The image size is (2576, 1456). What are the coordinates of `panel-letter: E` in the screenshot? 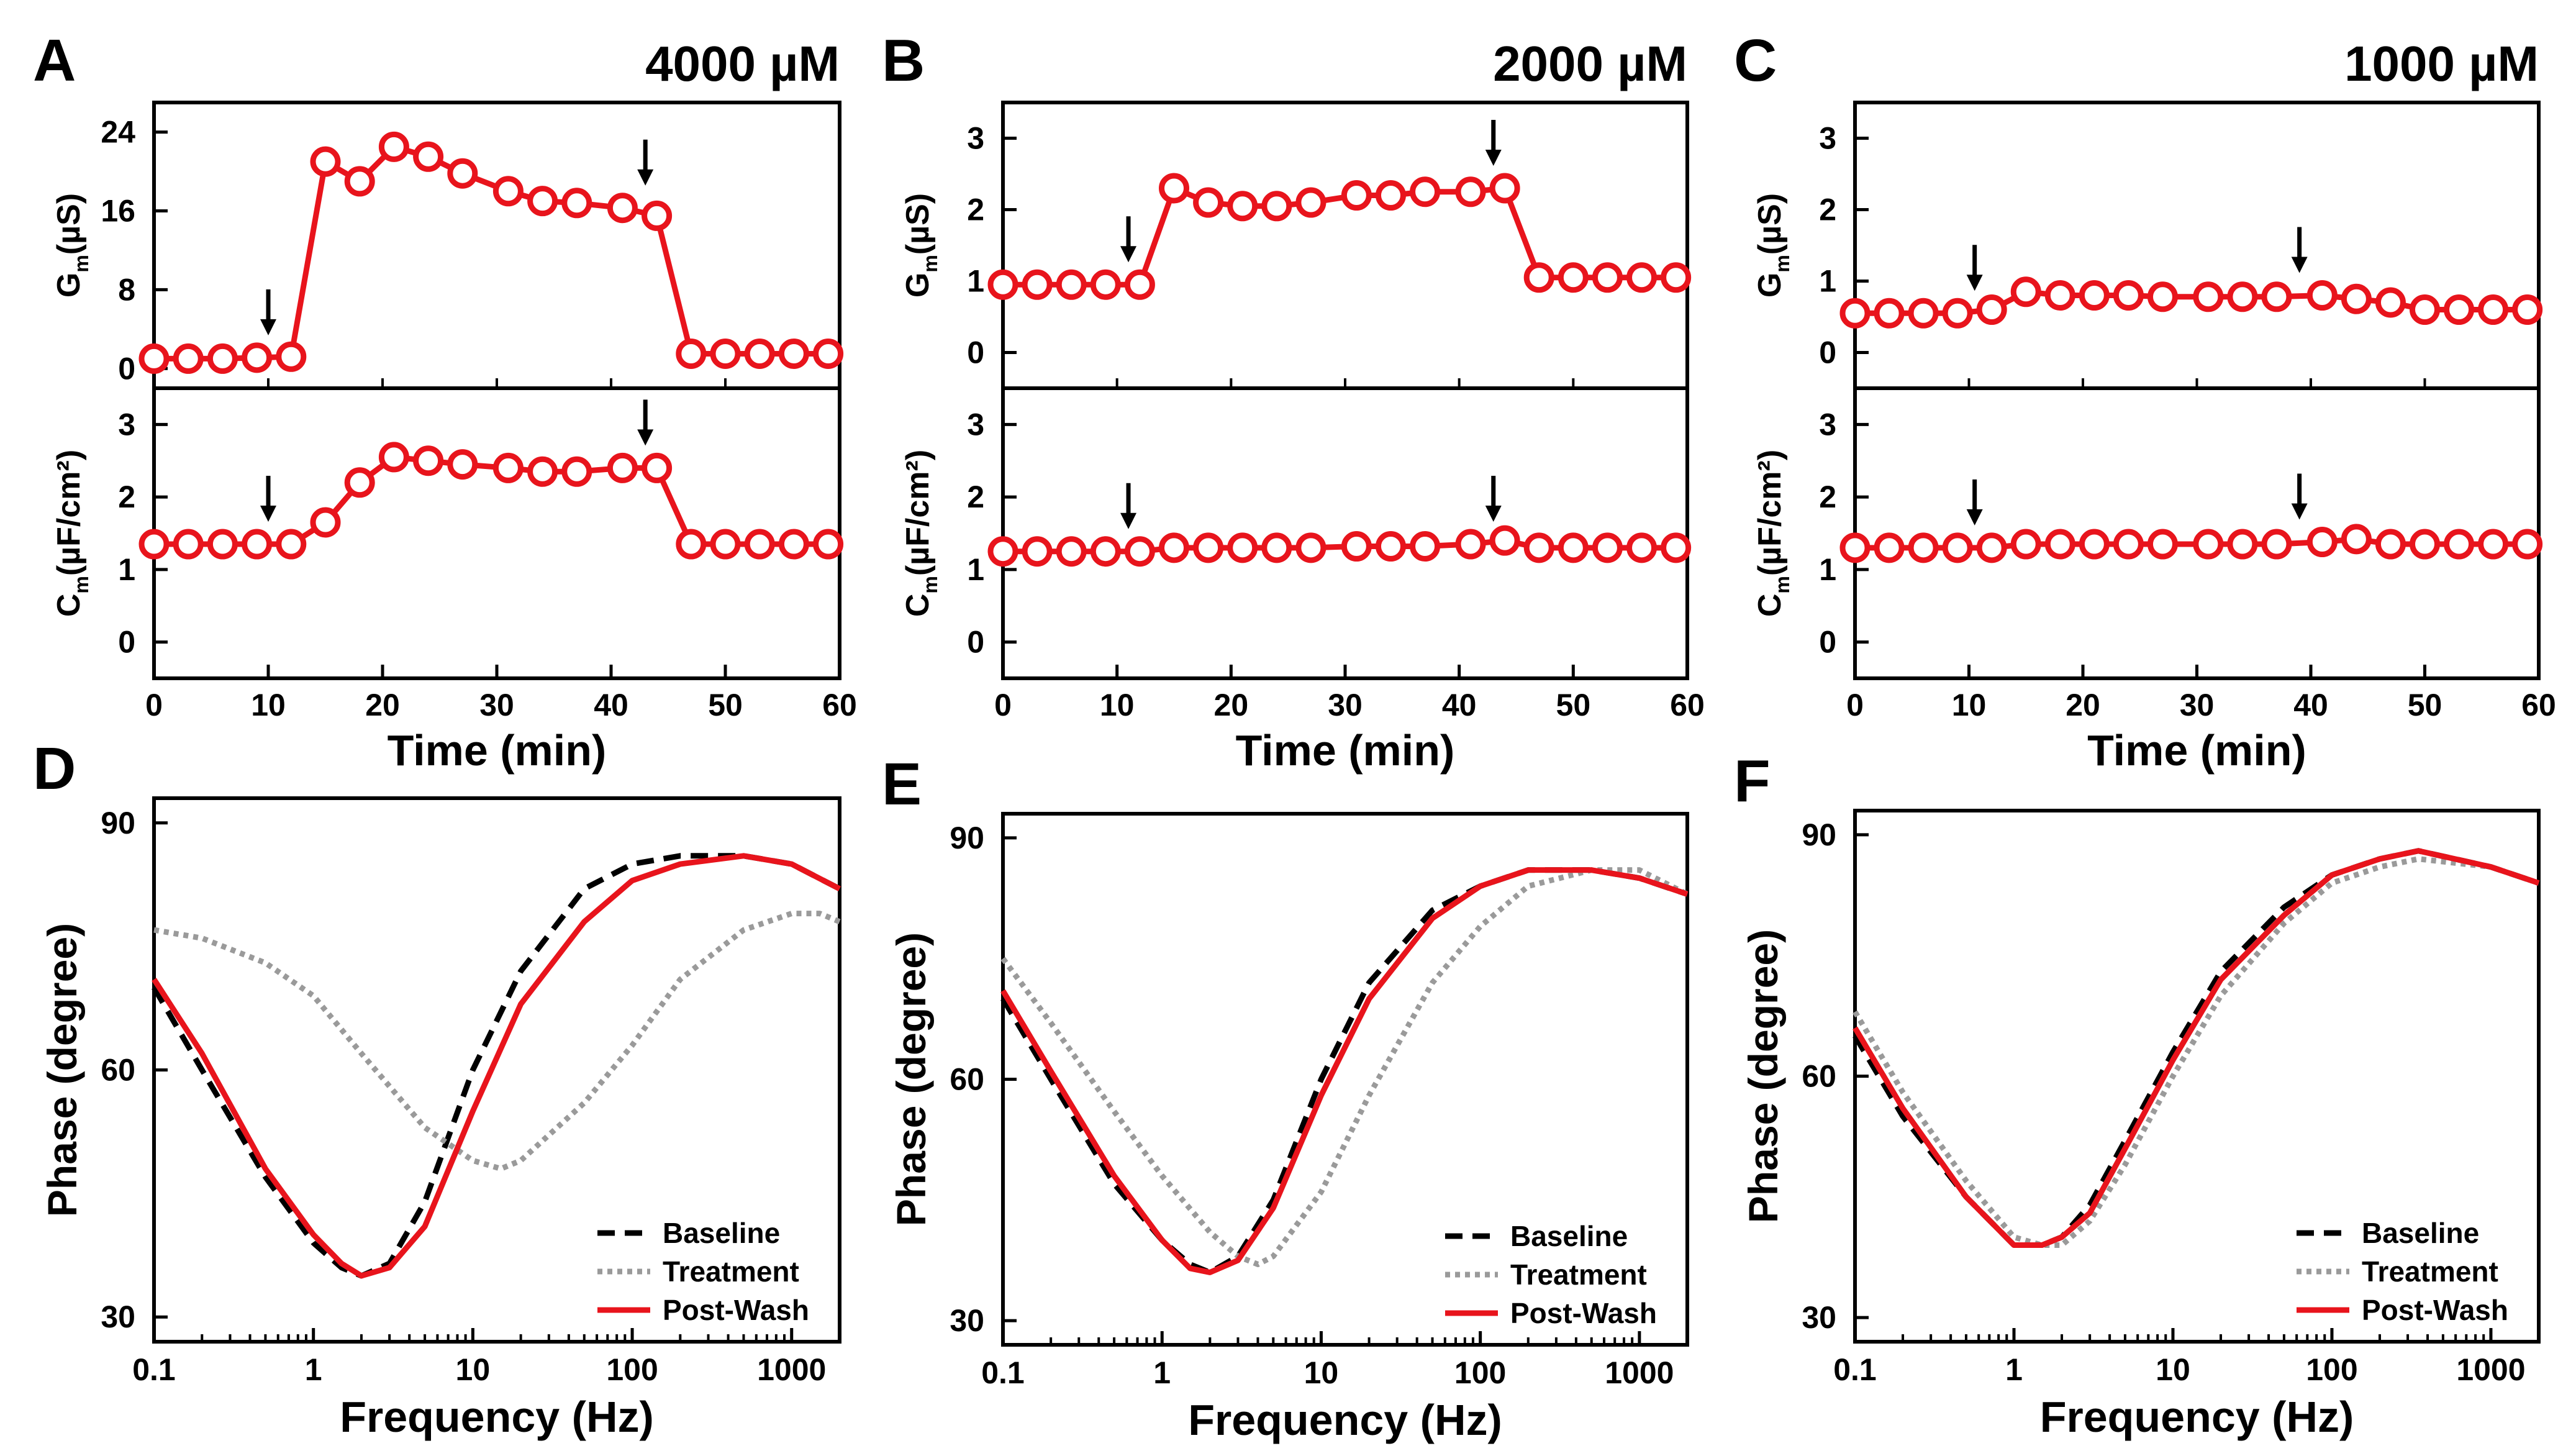 It's located at (902, 784).